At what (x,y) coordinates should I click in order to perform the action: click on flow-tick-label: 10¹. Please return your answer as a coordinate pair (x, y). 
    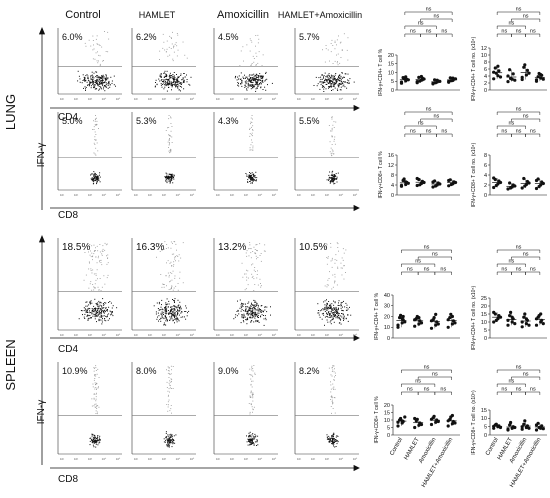
    Looking at the image, I should click on (62, 335).